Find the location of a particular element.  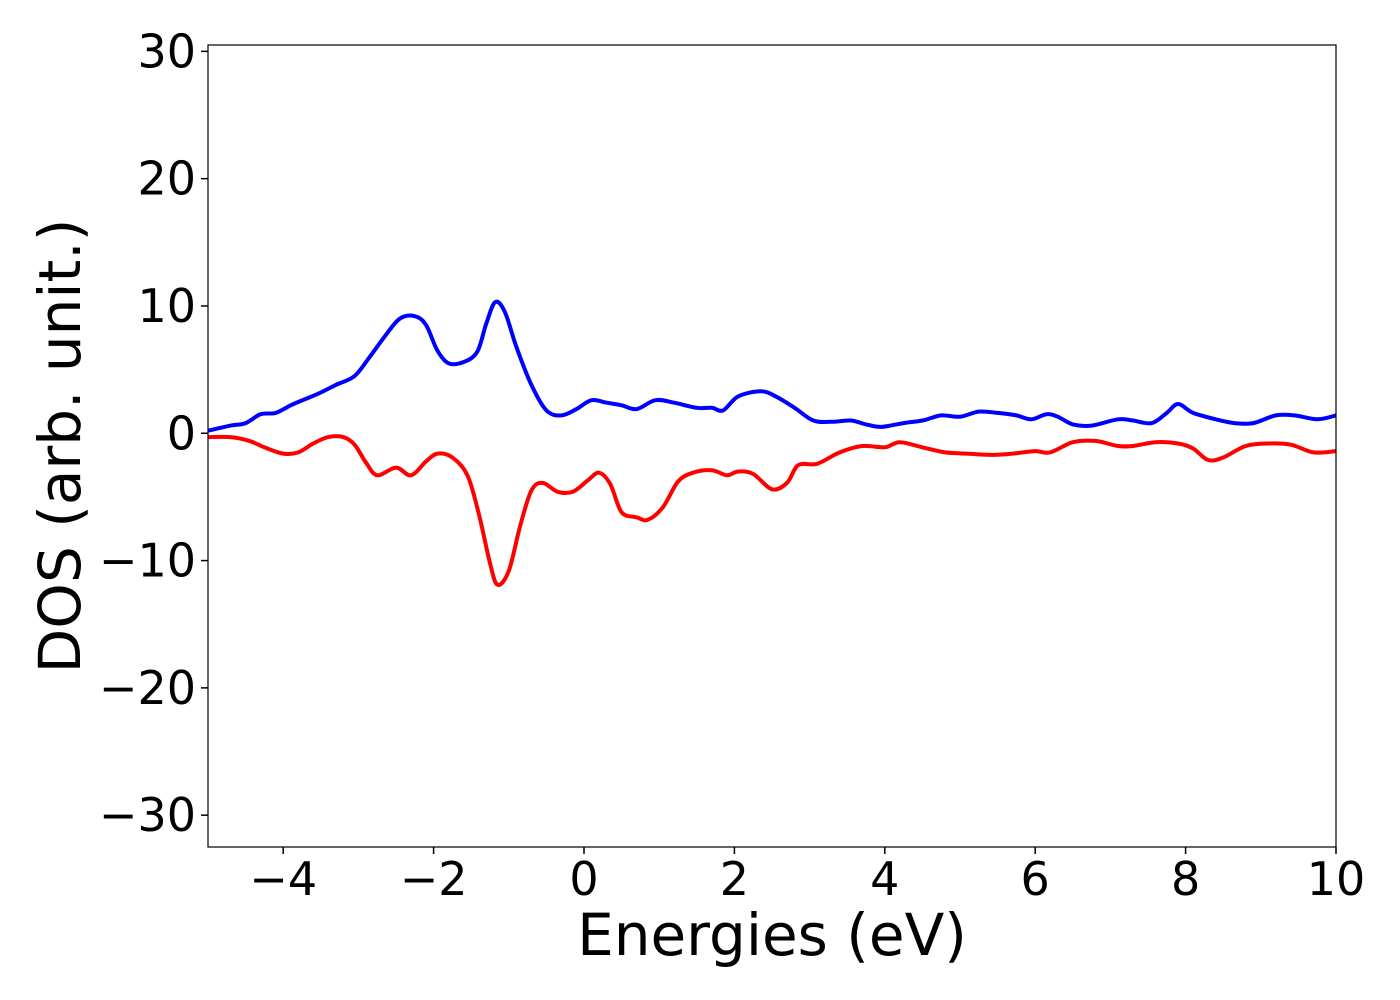

x-tick-label: 4 is located at coordinates (884, 879).